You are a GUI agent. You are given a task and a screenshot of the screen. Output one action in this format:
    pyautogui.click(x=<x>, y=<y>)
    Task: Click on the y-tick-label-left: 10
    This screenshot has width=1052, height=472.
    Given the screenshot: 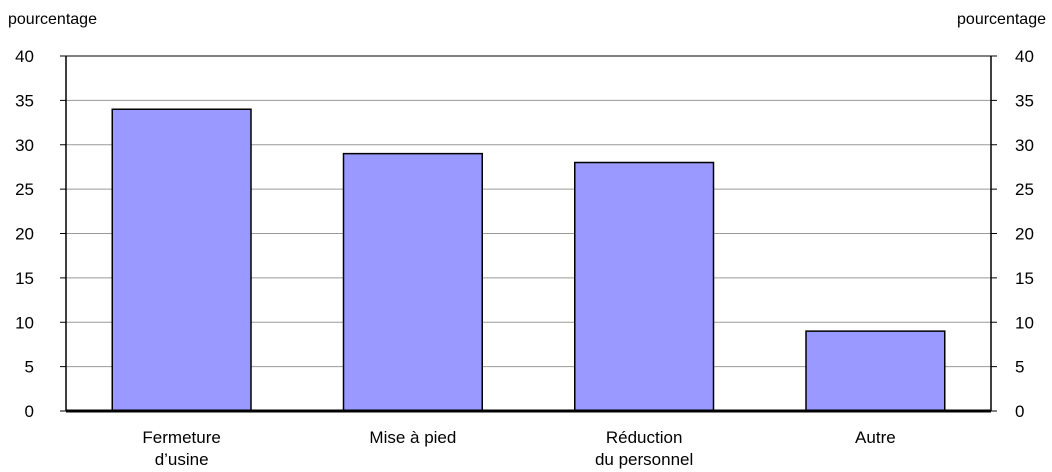 What is the action you would take?
    pyautogui.click(x=24, y=322)
    